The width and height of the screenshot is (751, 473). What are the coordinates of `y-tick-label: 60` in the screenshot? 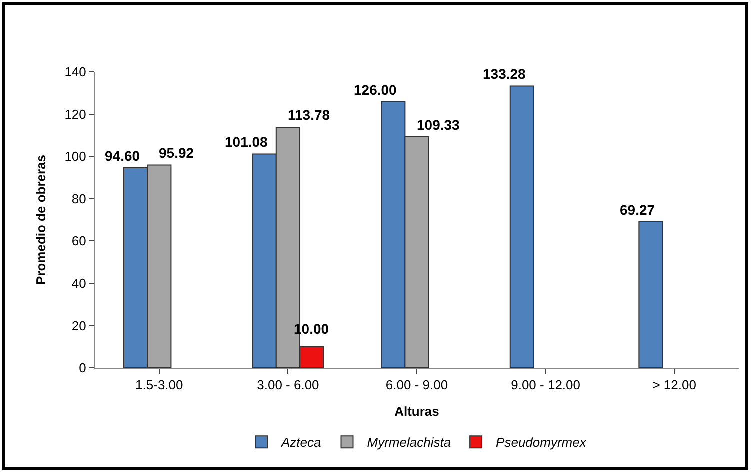 It's located at (79, 241).